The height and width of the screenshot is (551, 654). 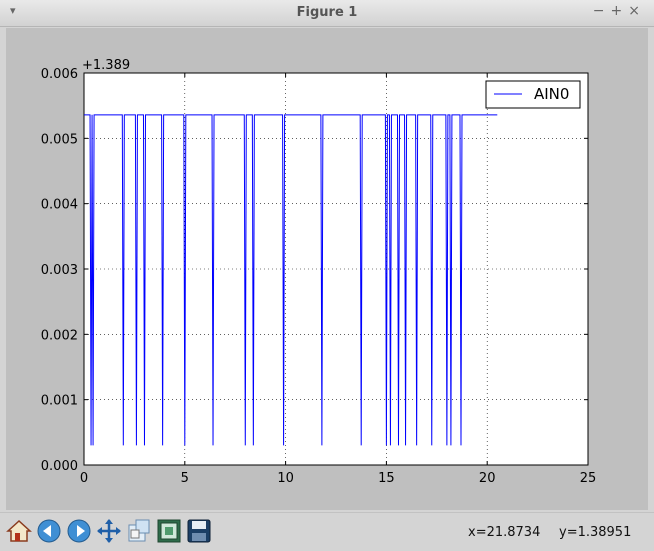 I want to click on navigation-toolbar: x=21.8734 y=1.38951, so click(x=327, y=531).